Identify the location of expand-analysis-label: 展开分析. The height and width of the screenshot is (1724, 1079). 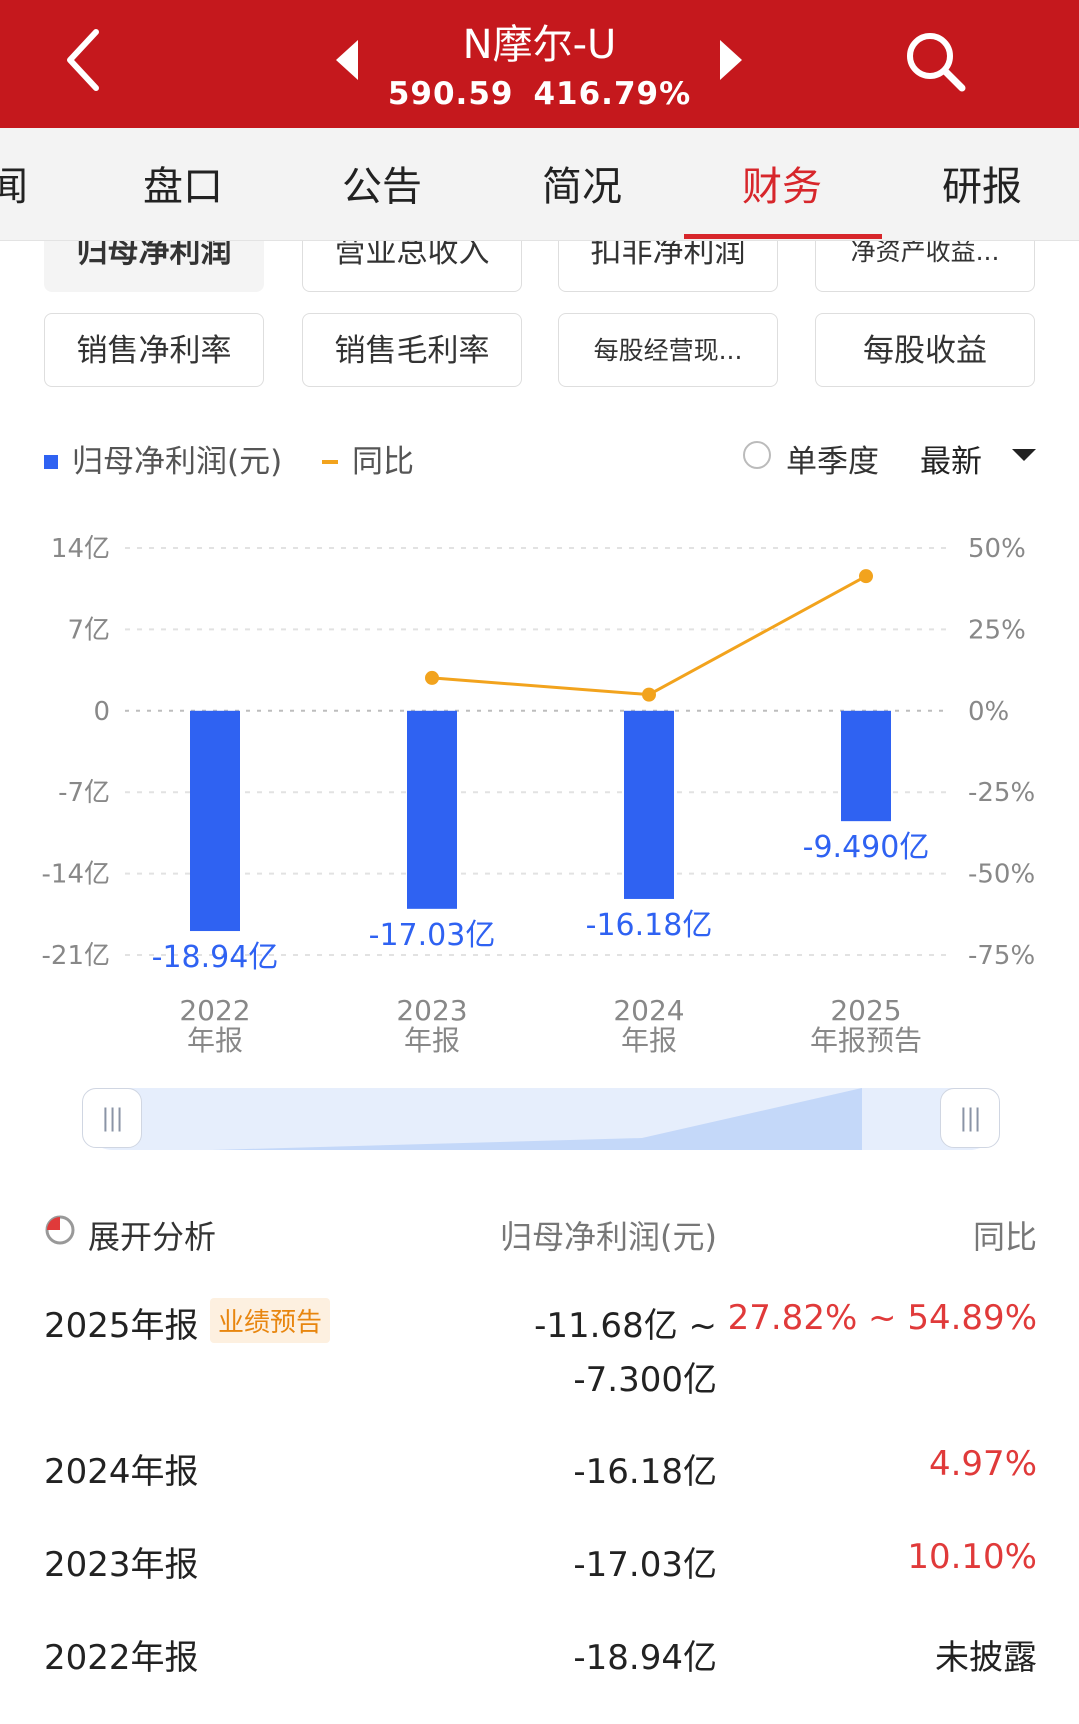
(152, 1237).